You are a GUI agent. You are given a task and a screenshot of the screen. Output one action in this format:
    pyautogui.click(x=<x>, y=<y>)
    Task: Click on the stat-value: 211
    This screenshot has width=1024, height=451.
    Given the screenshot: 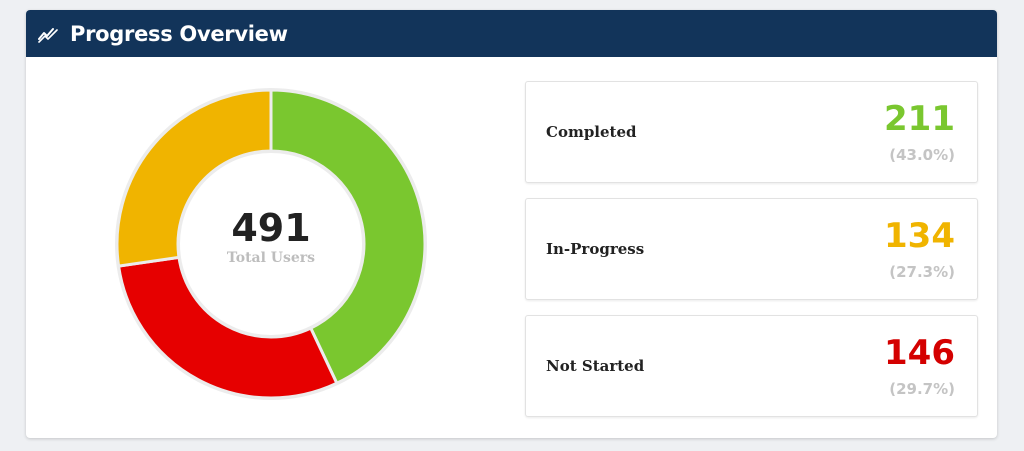 What is the action you would take?
    pyautogui.click(x=919, y=119)
    